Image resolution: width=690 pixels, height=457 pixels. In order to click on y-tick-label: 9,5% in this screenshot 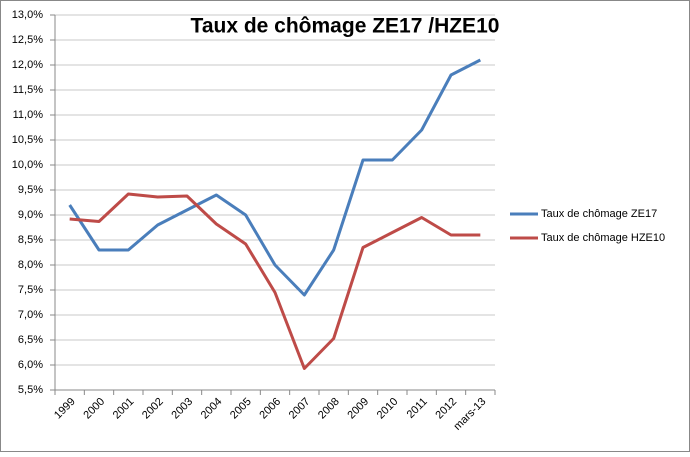, I will do `click(30, 190)`.